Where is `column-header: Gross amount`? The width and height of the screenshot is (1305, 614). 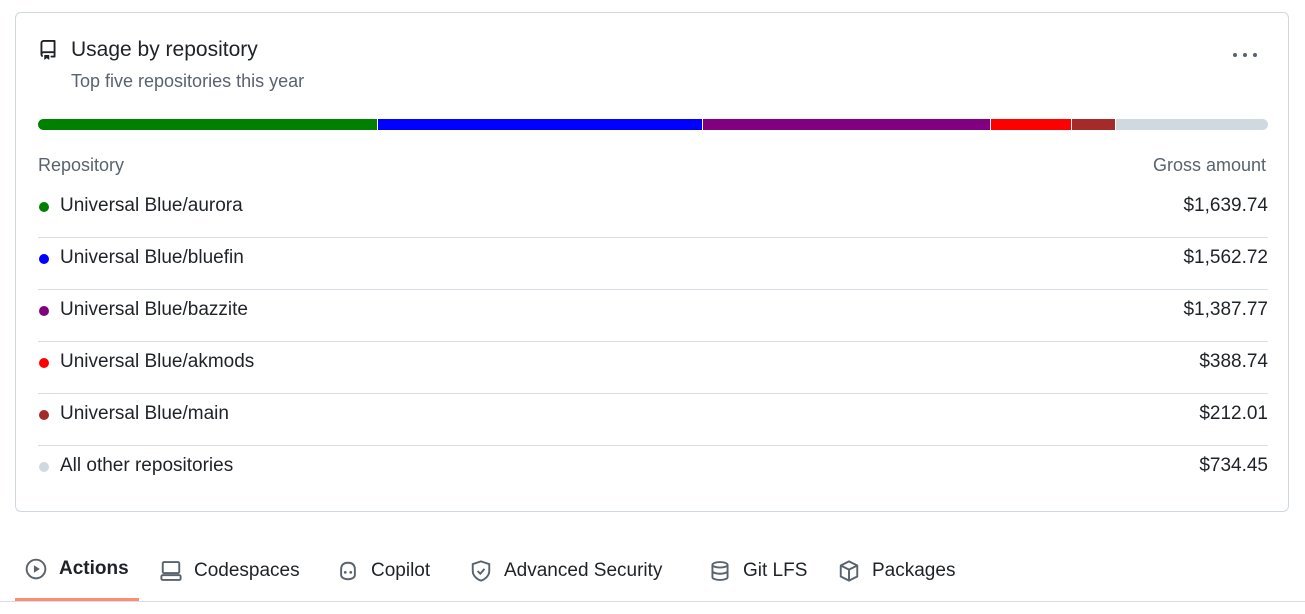 column-header: Gross amount is located at coordinates (1209, 165).